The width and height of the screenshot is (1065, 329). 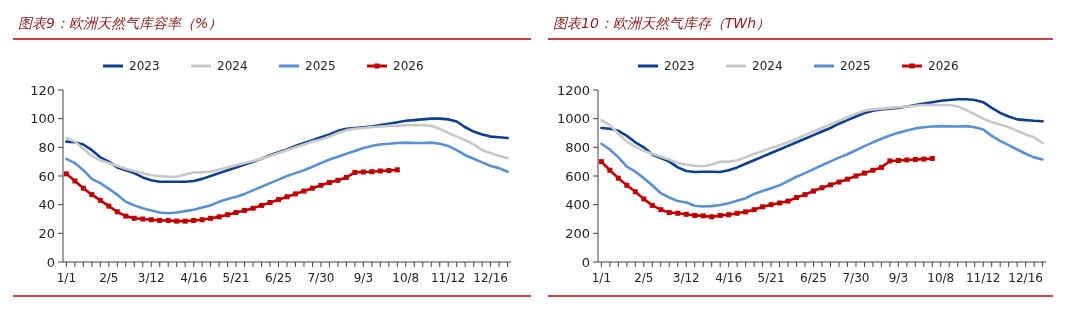 I want to click on y-tick-label: 1200, so click(x=573, y=90).